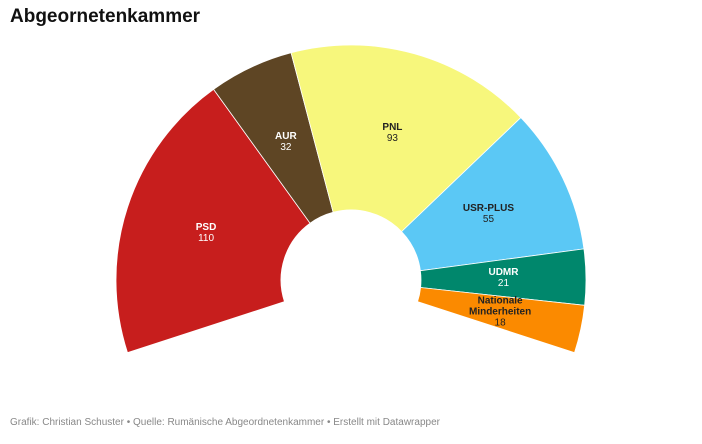 The image size is (702, 444). I want to click on segment-name: USR-PLUS, so click(488, 208).